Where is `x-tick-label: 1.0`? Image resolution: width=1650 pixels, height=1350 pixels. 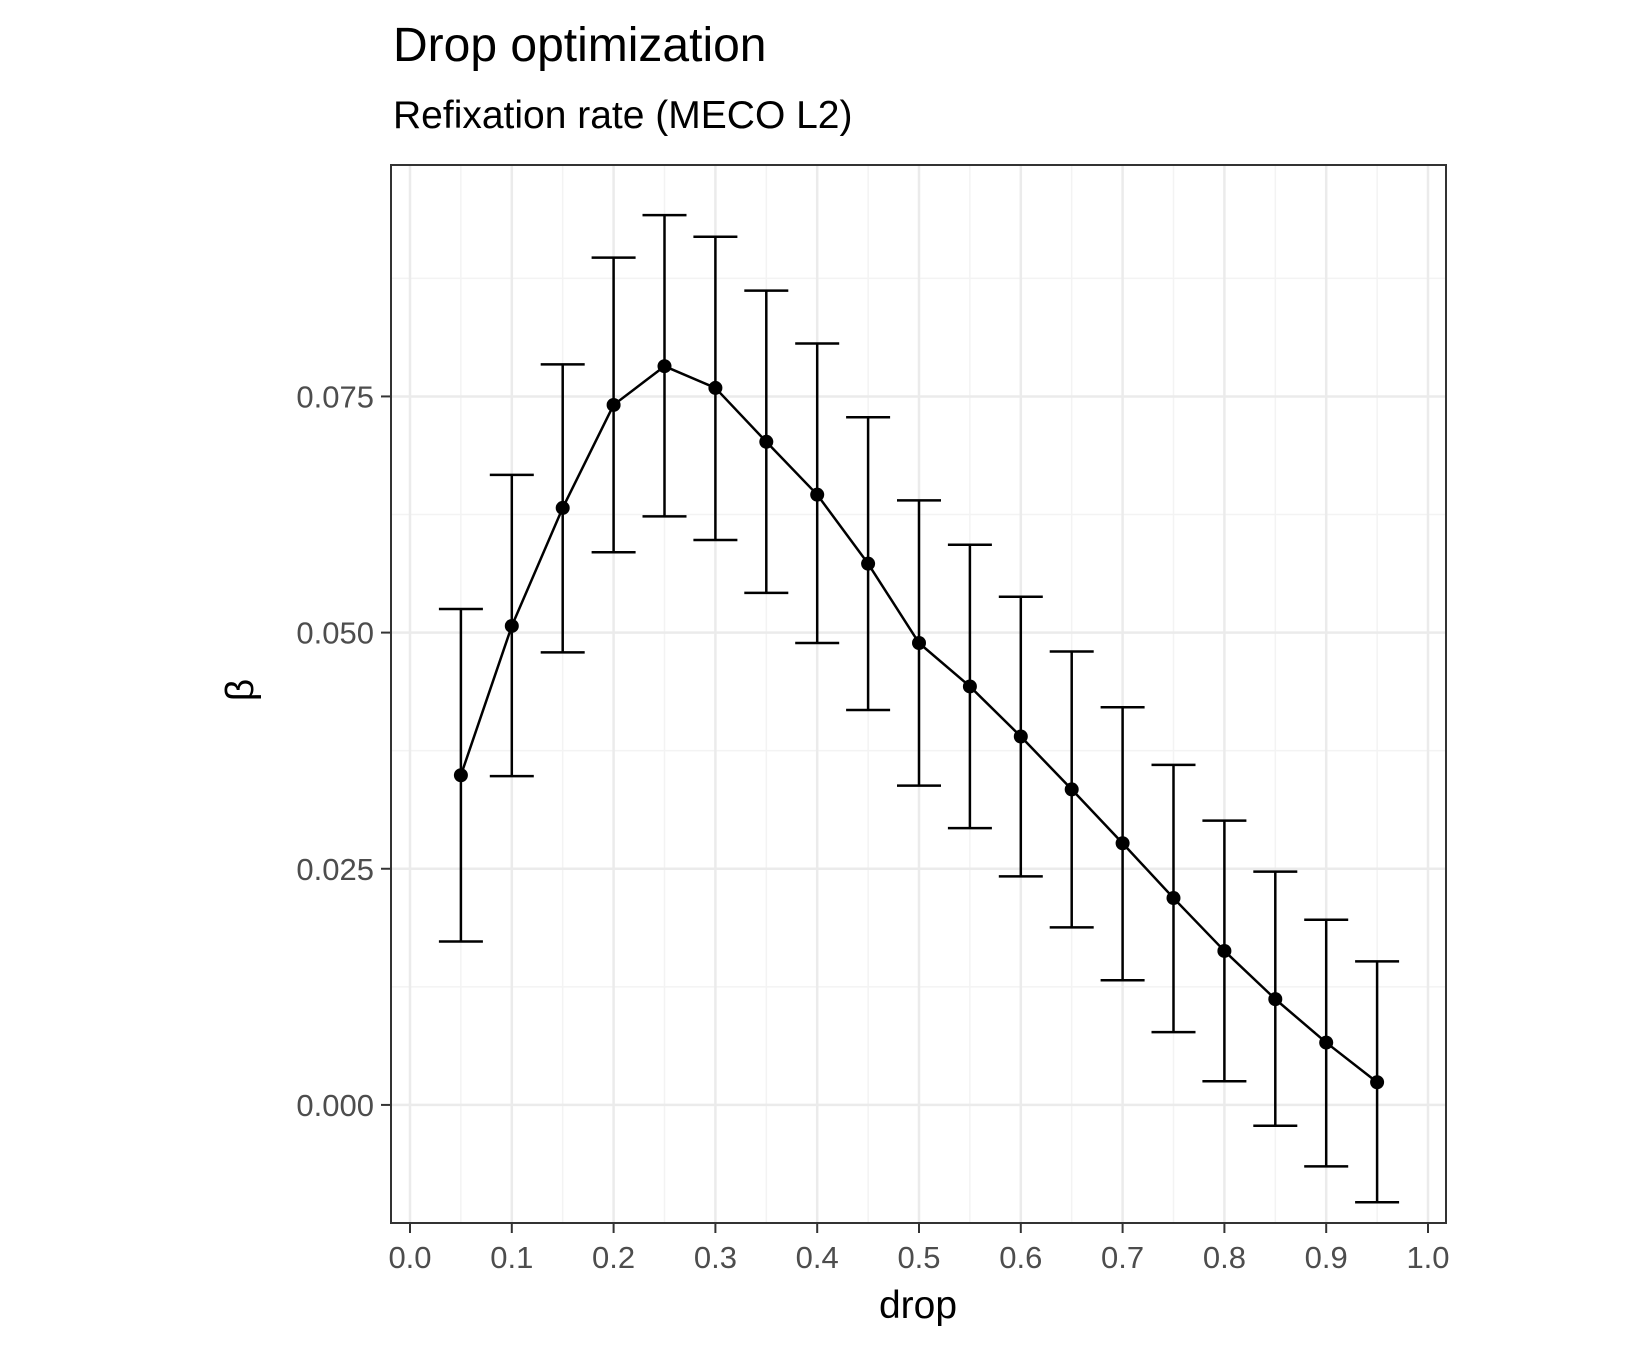
x-tick-label: 1.0 is located at coordinates (1427, 1257).